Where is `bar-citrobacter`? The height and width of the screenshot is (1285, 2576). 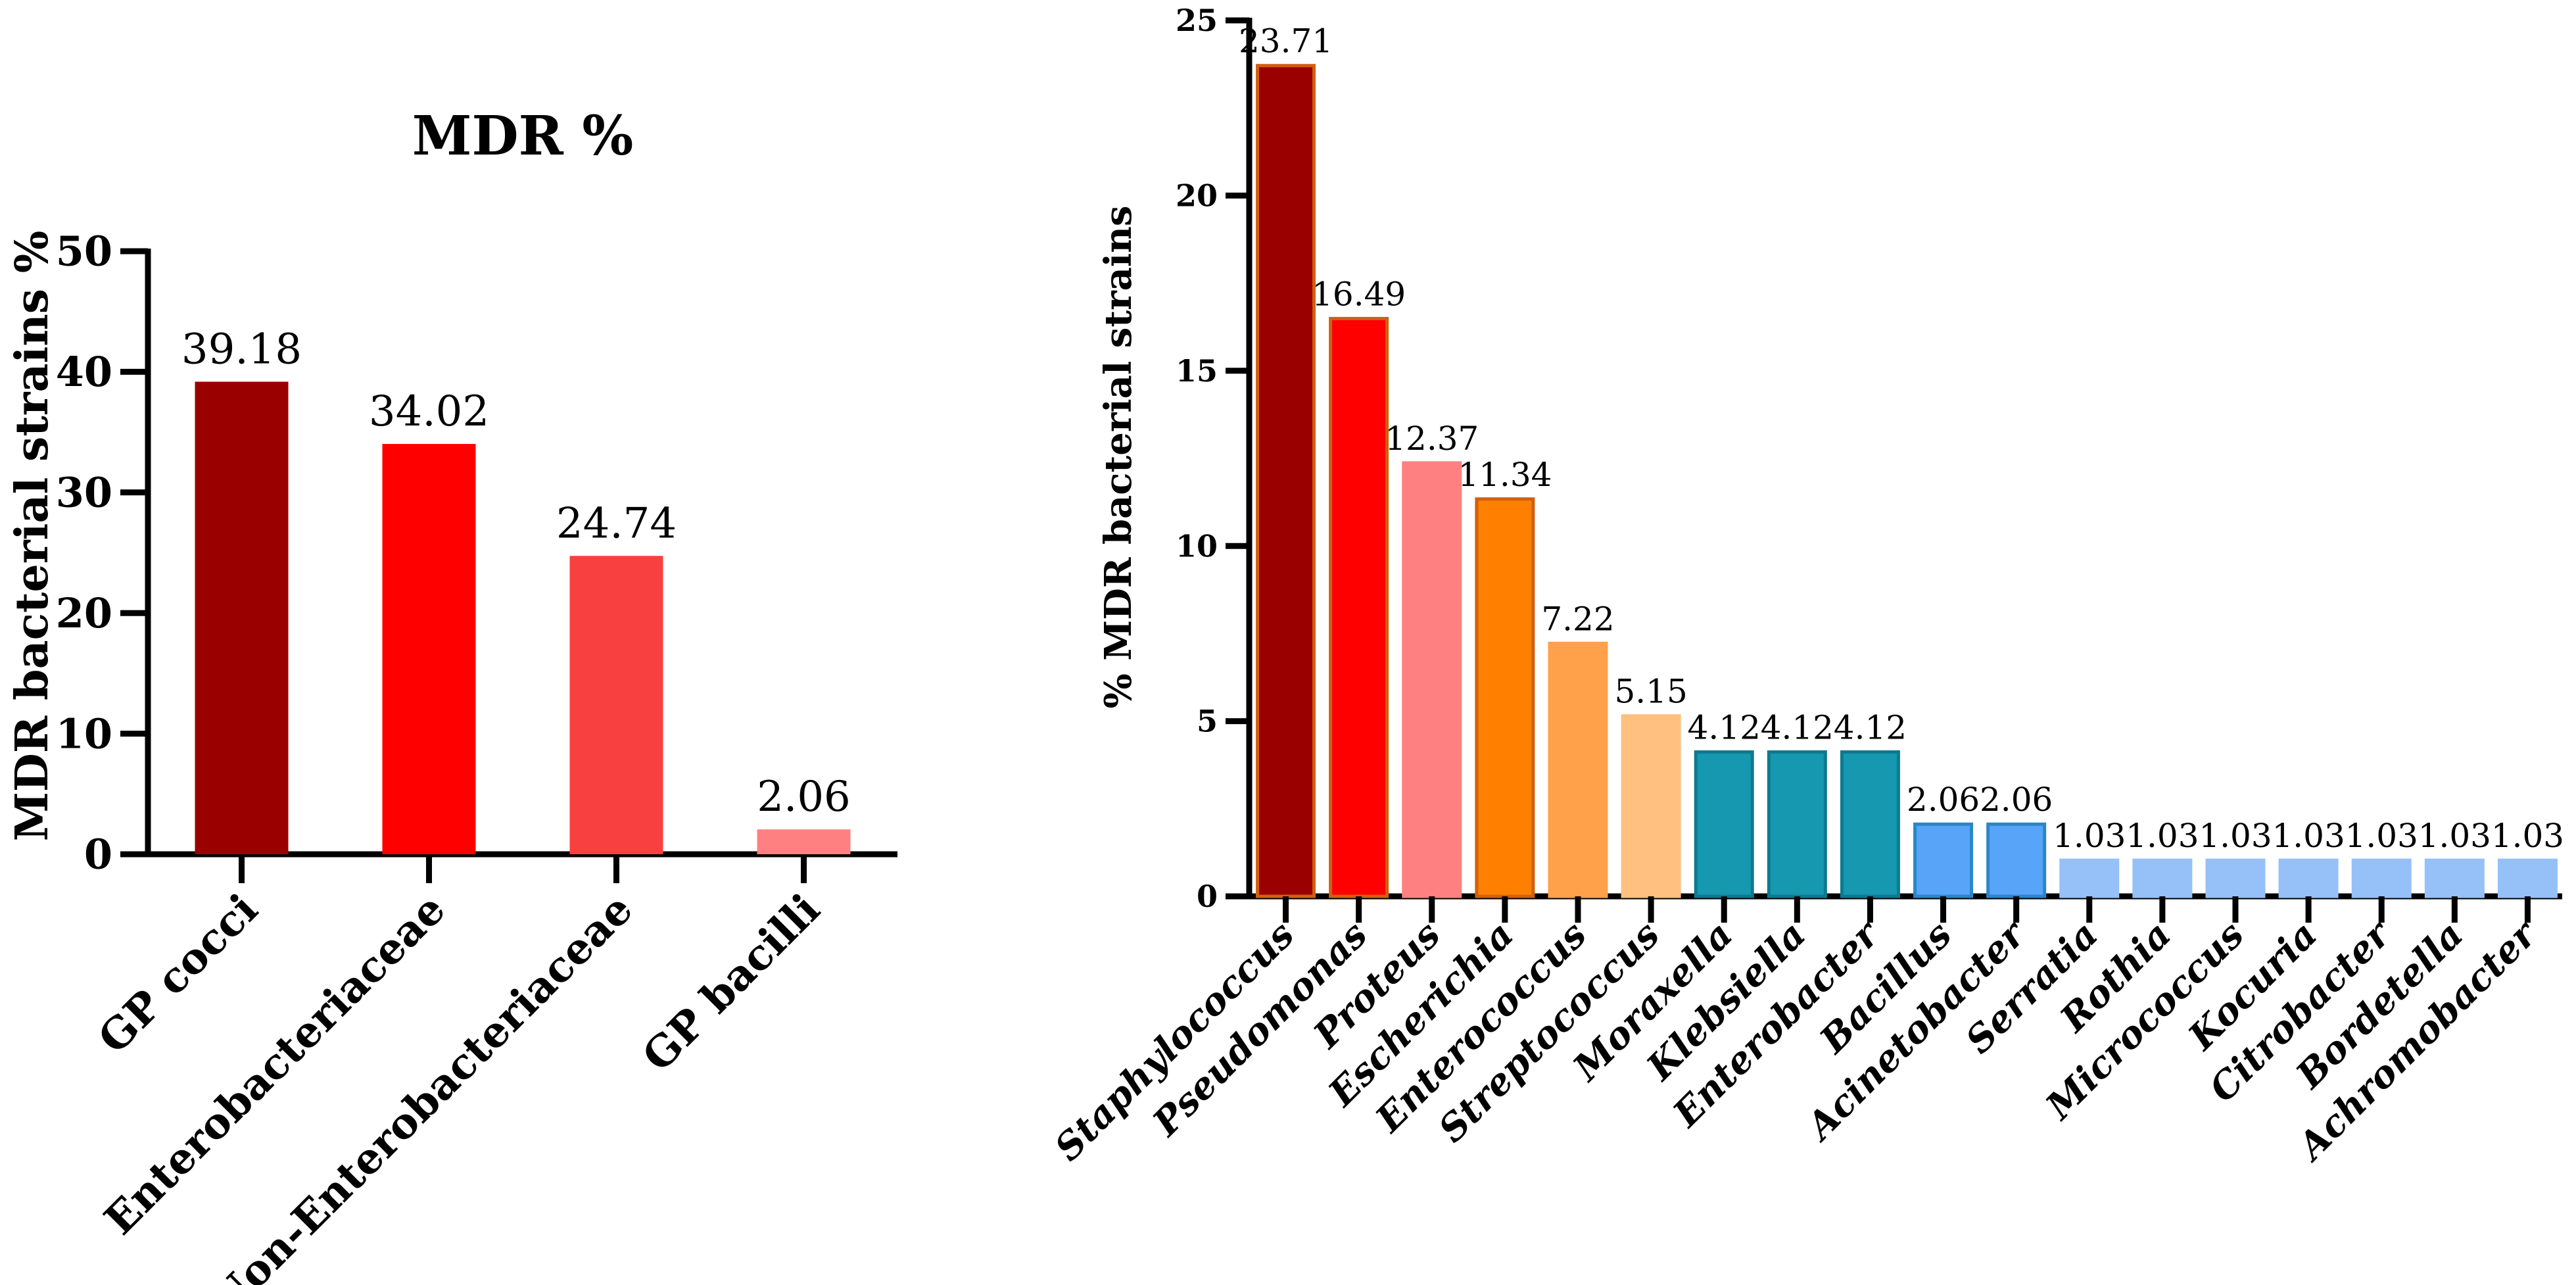 bar-citrobacter is located at coordinates (2382, 878).